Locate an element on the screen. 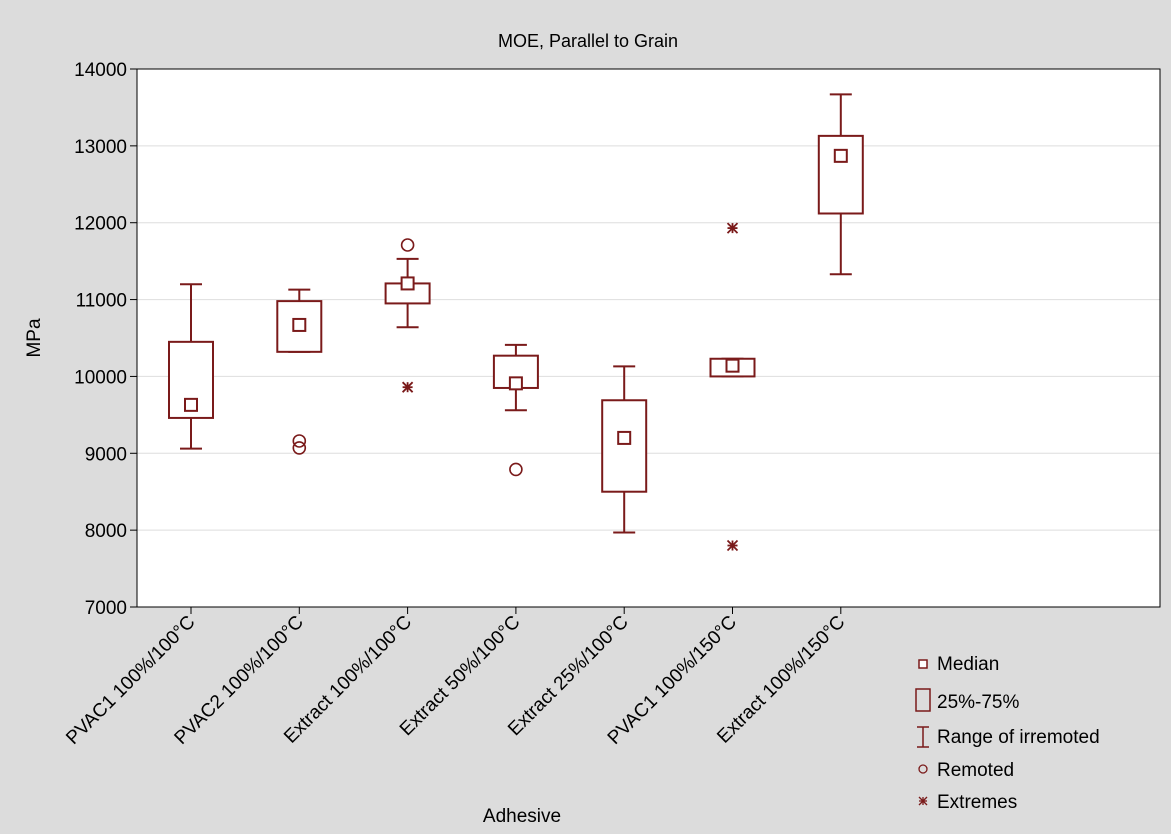 Image resolution: width=1171 pixels, height=834 pixels. y-tick-label: 7000 is located at coordinates (106, 608).